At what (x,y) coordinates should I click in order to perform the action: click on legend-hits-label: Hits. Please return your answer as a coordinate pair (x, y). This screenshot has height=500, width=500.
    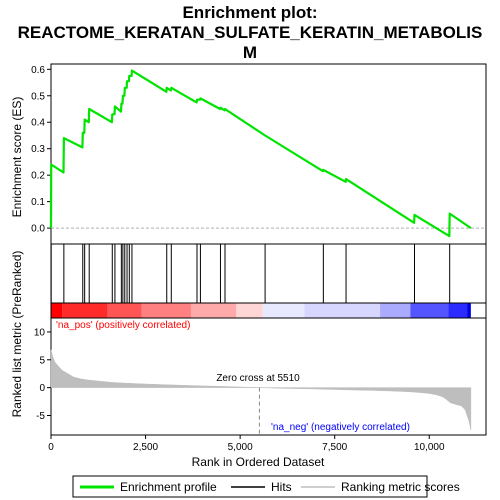
    Looking at the image, I should click on (281, 487).